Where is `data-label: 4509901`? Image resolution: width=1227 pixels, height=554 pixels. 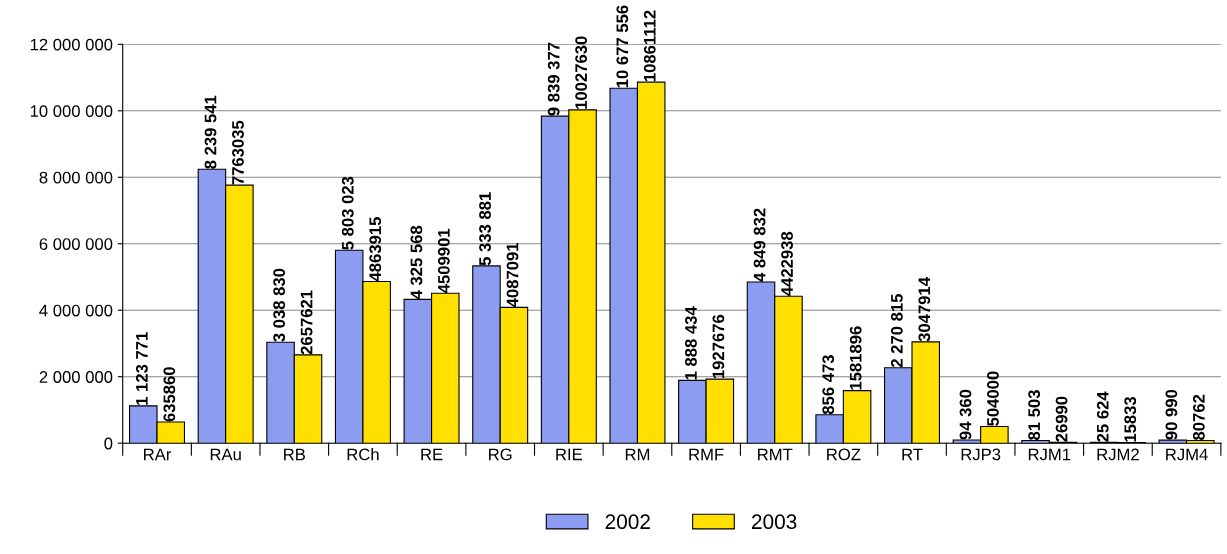 data-label: 4509901 is located at coordinates (443, 261).